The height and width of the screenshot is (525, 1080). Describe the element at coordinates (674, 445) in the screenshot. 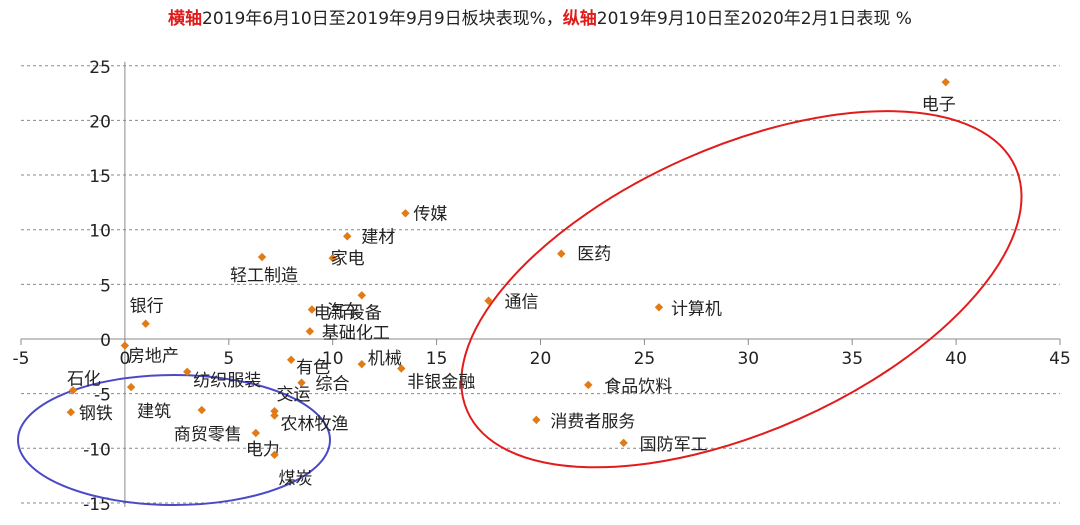

I see `data-point-label: 国防军工` at that location.